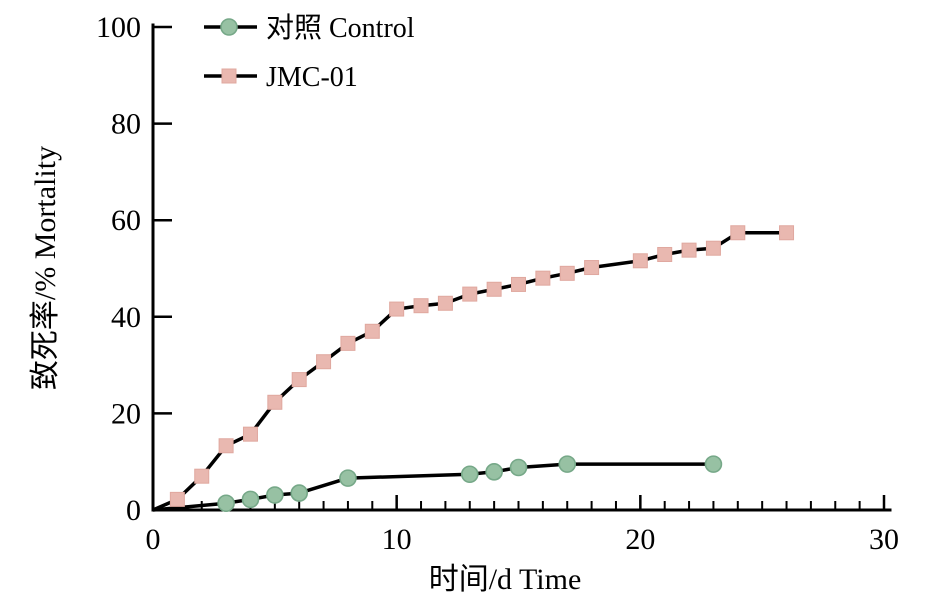 This screenshot has height=608, width=945. What do you see at coordinates (45, 268) in the screenshot?
I see `y-axis-title: 致死率/% Mortality` at bounding box center [45, 268].